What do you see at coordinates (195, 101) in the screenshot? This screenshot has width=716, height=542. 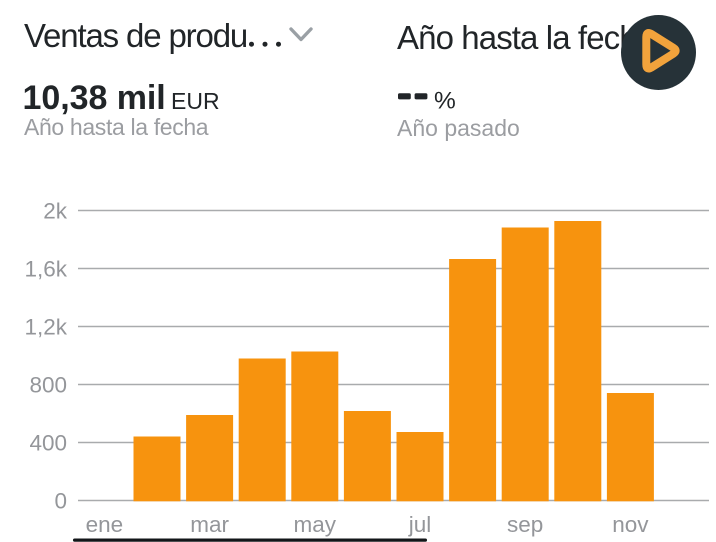 I see `svg-text: EUR` at bounding box center [195, 101].